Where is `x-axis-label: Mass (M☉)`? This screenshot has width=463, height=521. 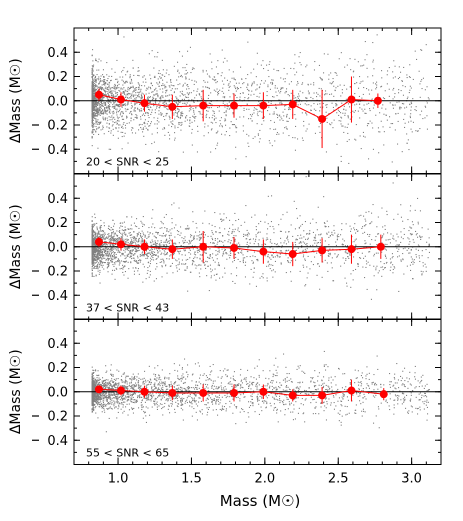
x-axis-label: Mass (M☉) is located at coordinates (260, 501).